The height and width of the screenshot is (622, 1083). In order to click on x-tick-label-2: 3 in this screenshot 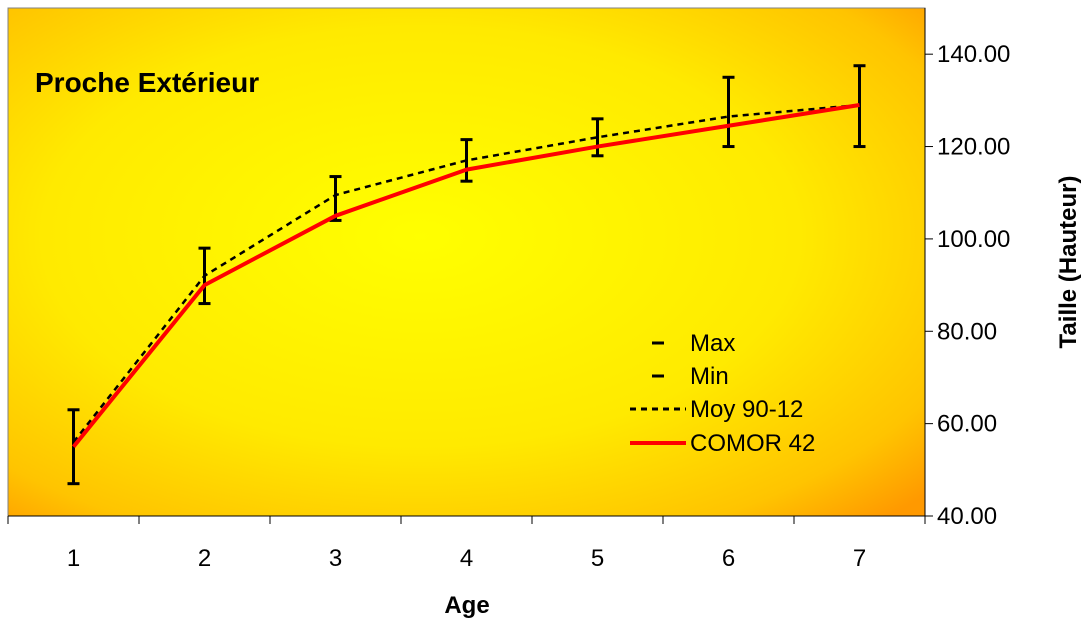, I will do `click(335, 558)`.